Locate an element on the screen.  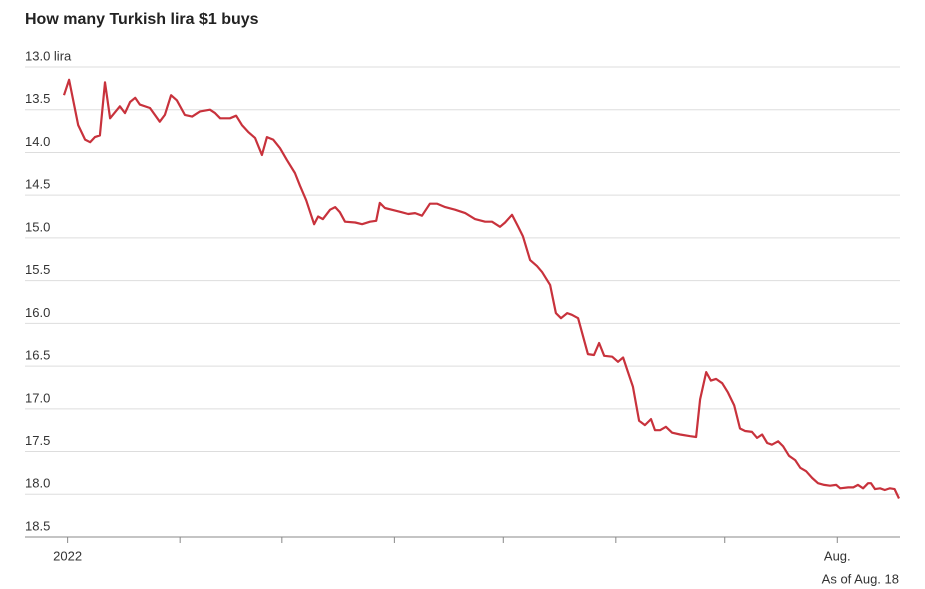
x-tick-label: 2022 is located at coordinates (67, 555).